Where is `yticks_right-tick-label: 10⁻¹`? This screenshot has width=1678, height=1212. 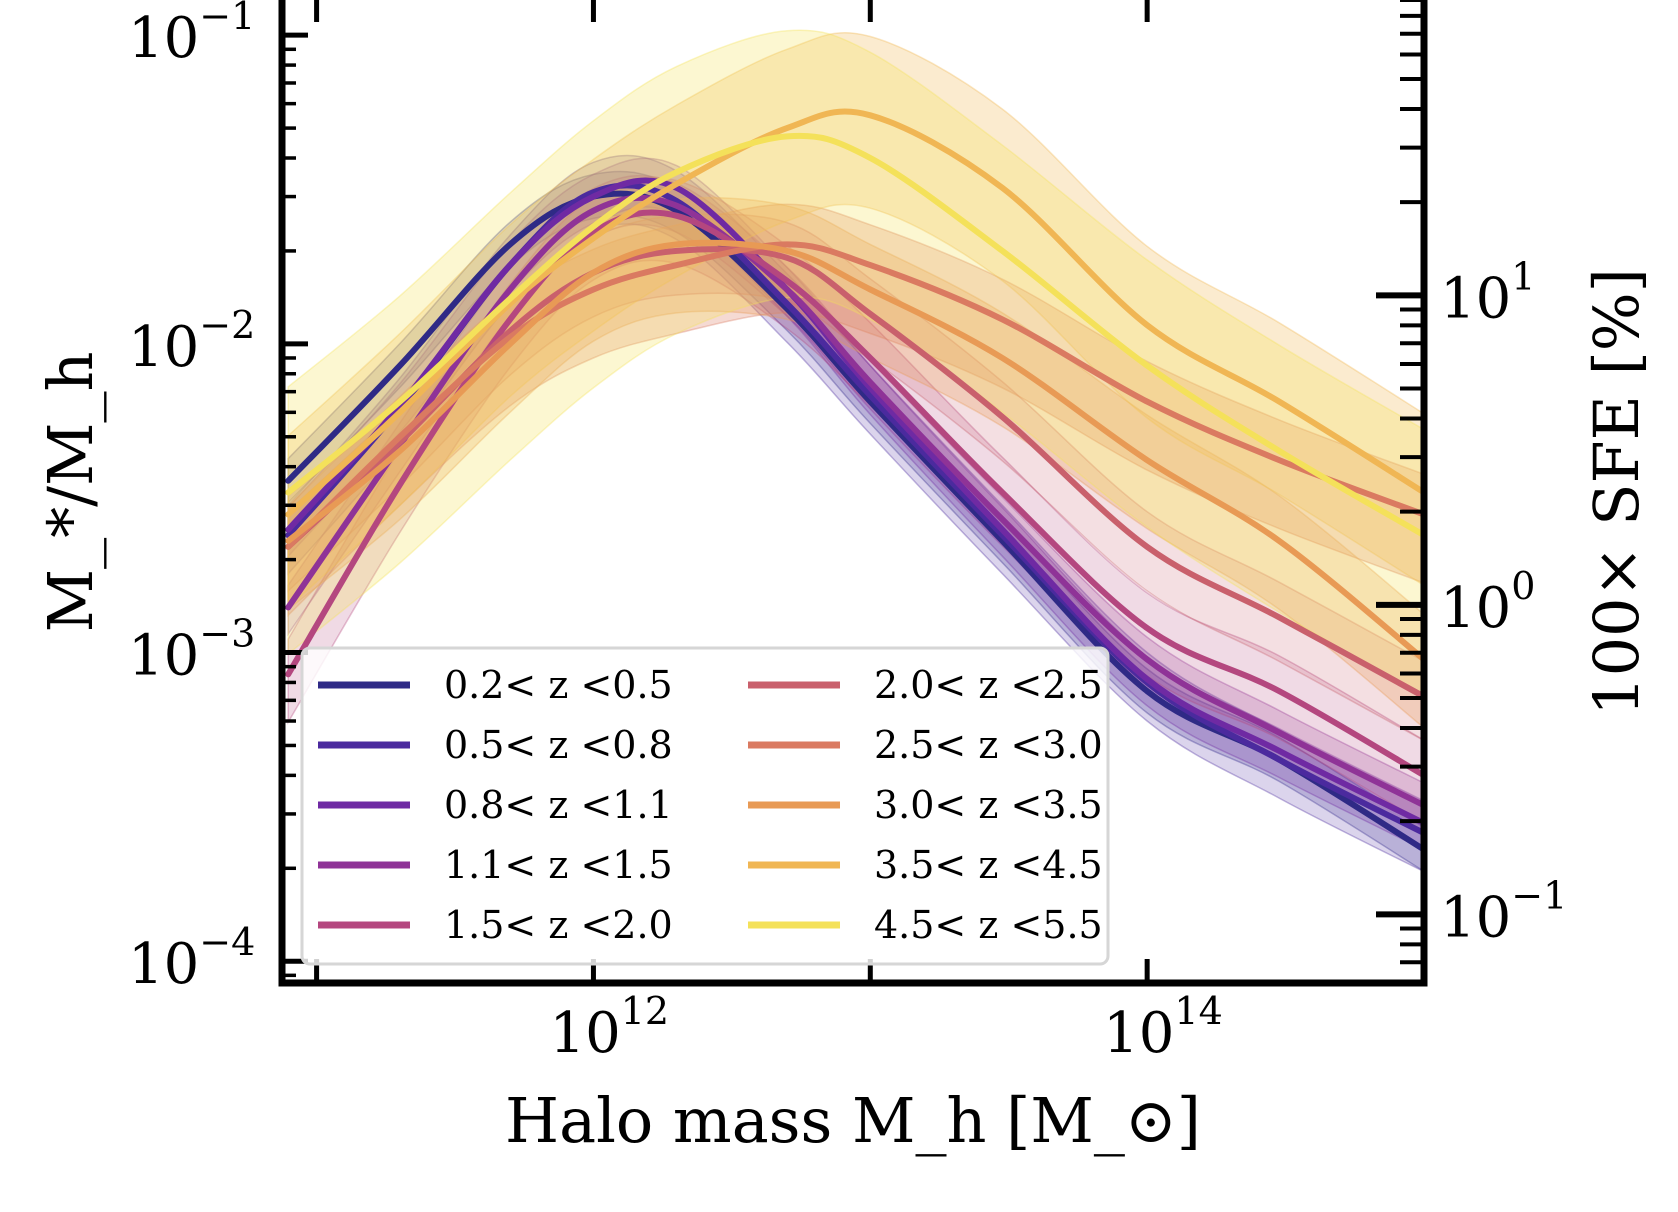 yticks_right-tick-label: 10⁻¹ is located at coordinates (1503, 911).